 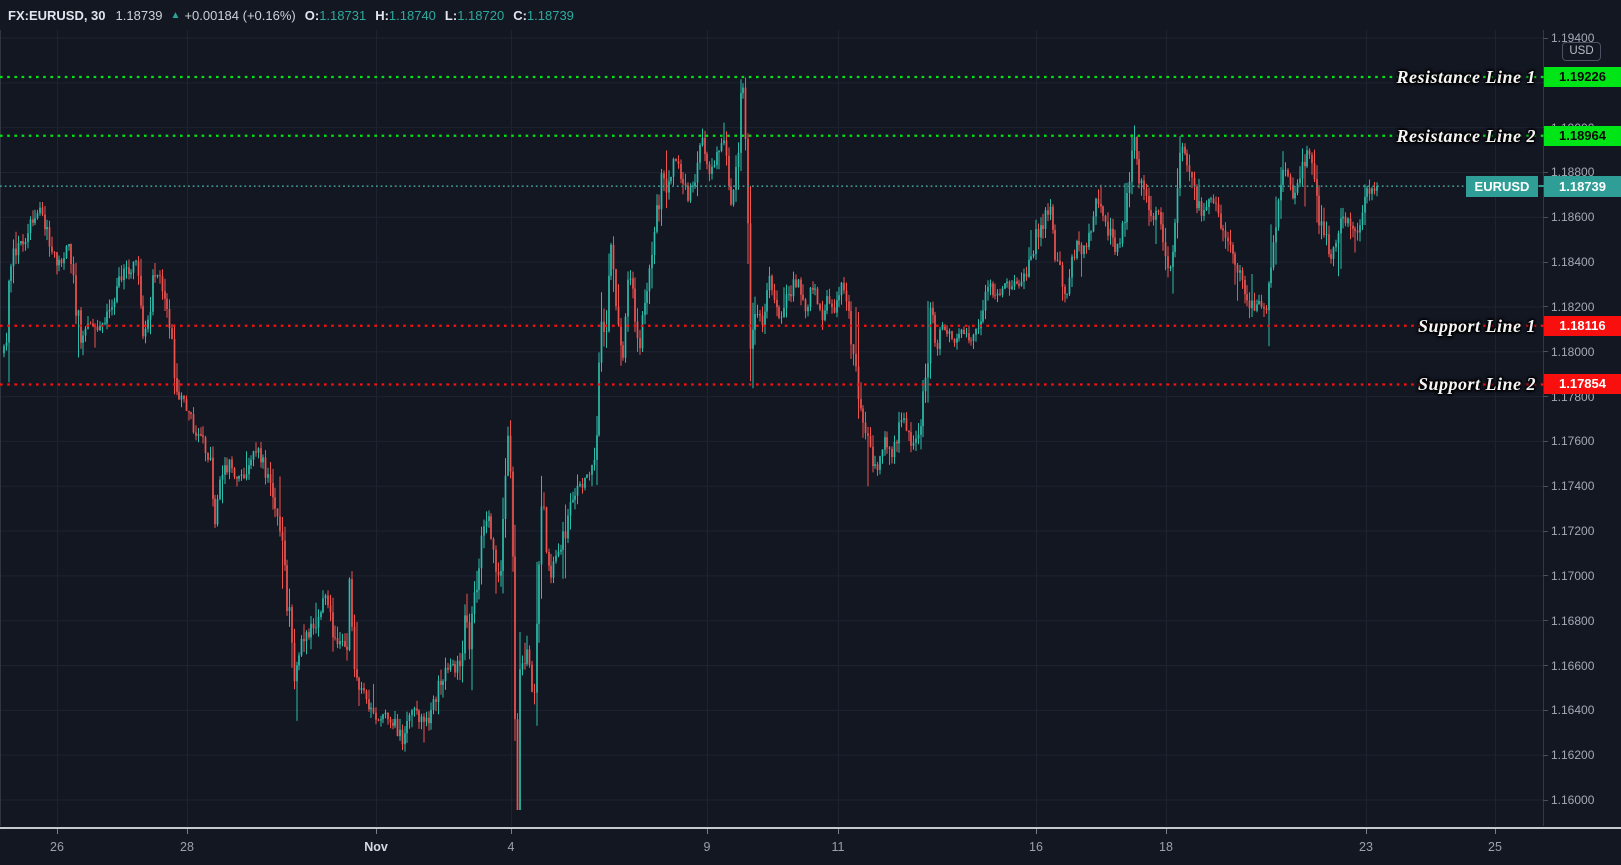 What do you see at coordinates (175, 15) in the screenshot?
I see `up-triangle-icon: ▲` at bounding box center [175, 15].